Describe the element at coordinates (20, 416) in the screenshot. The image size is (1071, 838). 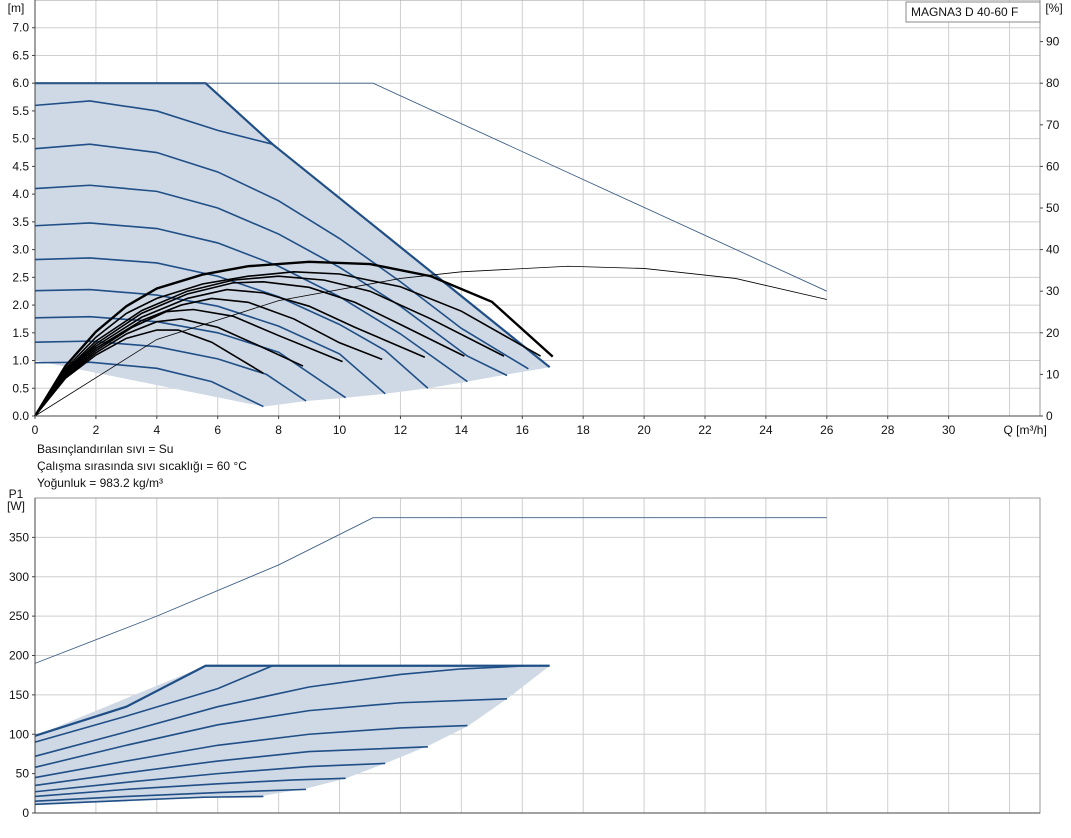
I see `head-chart-ytick-label-0: 0.0` at that location.